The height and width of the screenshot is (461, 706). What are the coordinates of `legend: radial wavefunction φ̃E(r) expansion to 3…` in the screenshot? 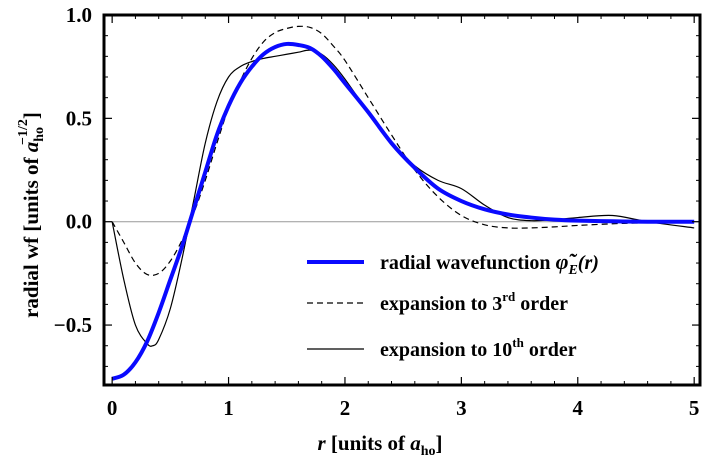 It's located at (453, 305).